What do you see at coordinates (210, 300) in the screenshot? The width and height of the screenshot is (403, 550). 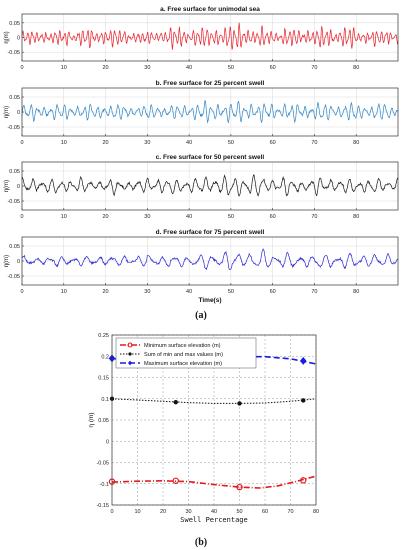 I see `x-axis-label: Time(s)` at bounding box center [210, 300].